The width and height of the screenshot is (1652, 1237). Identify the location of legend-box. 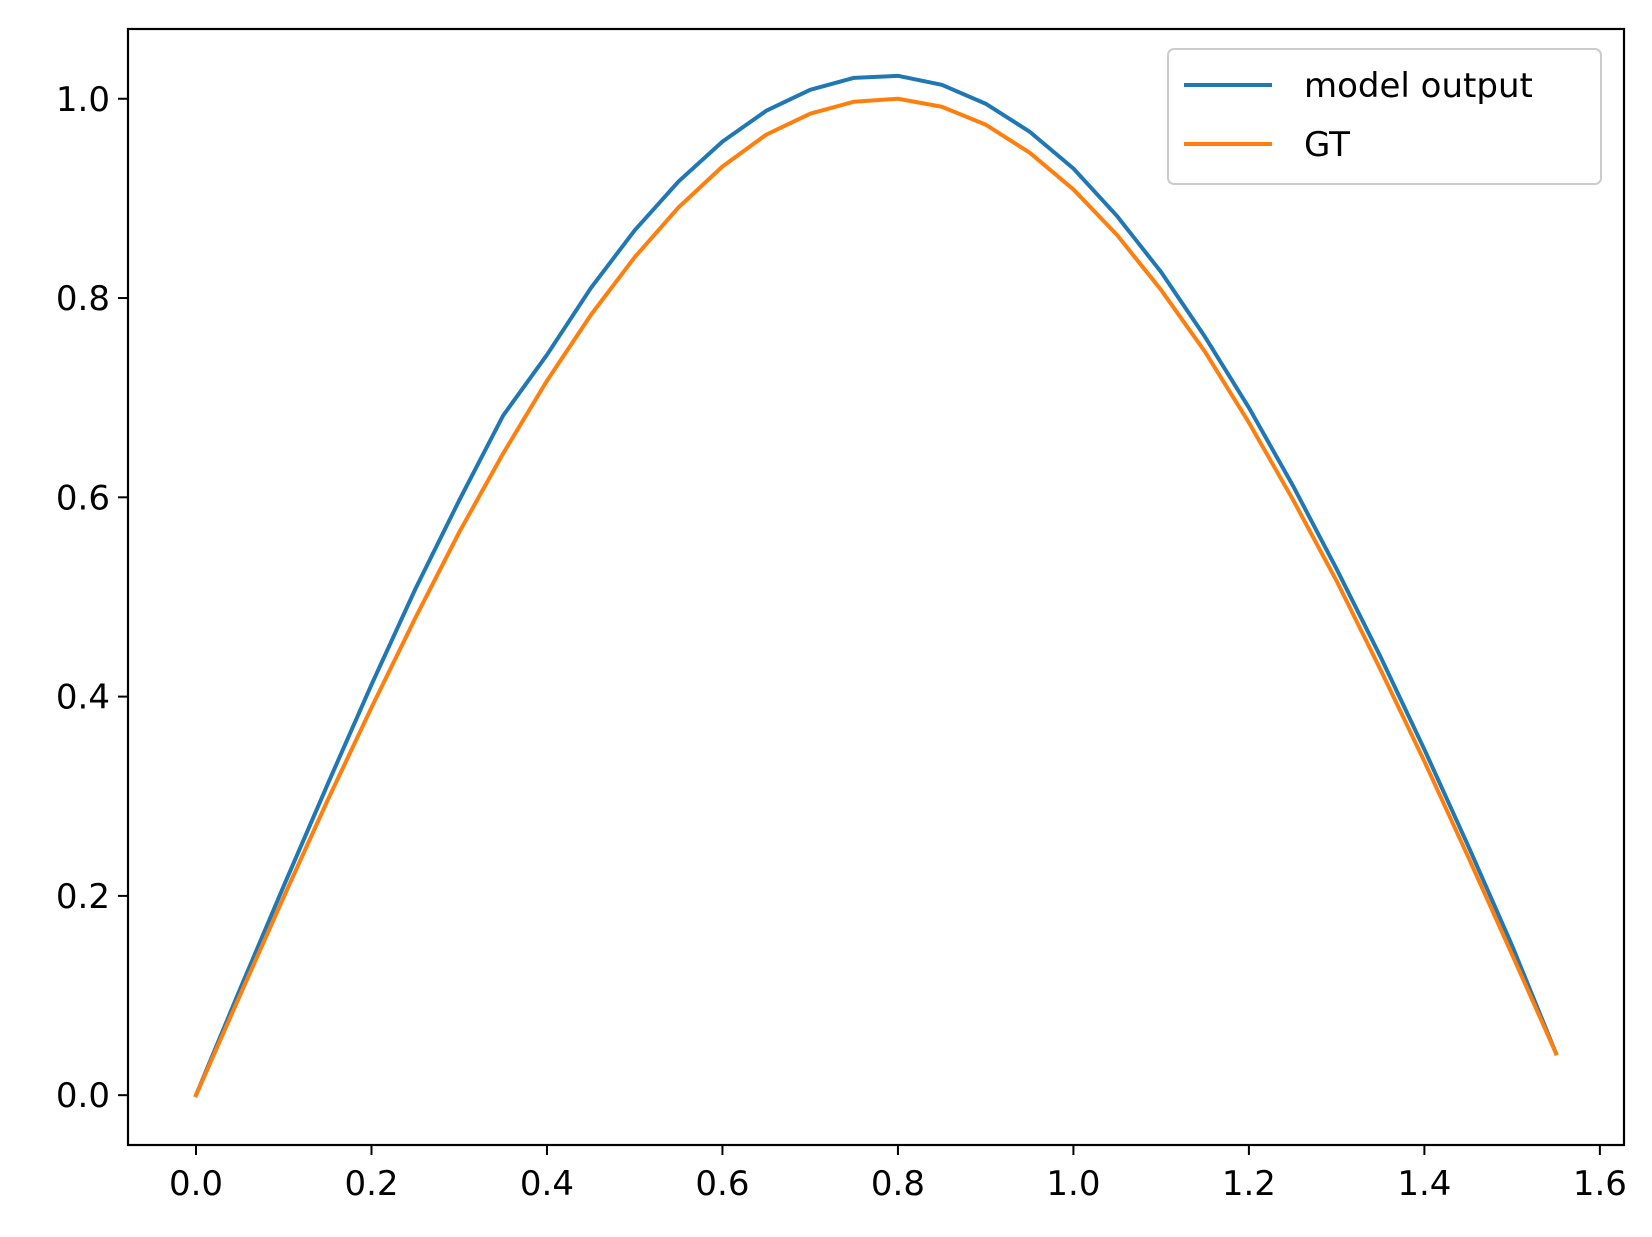
(1384, 116).